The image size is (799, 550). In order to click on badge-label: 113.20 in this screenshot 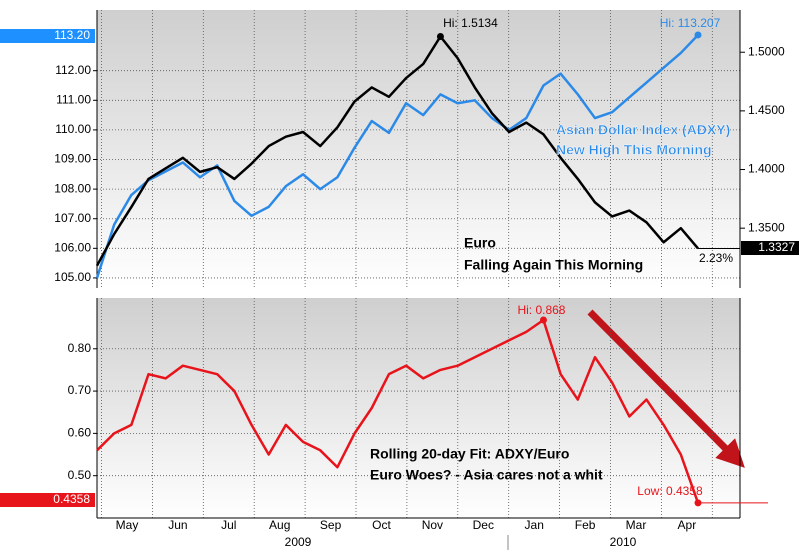, I will do `click(72, 35)`.